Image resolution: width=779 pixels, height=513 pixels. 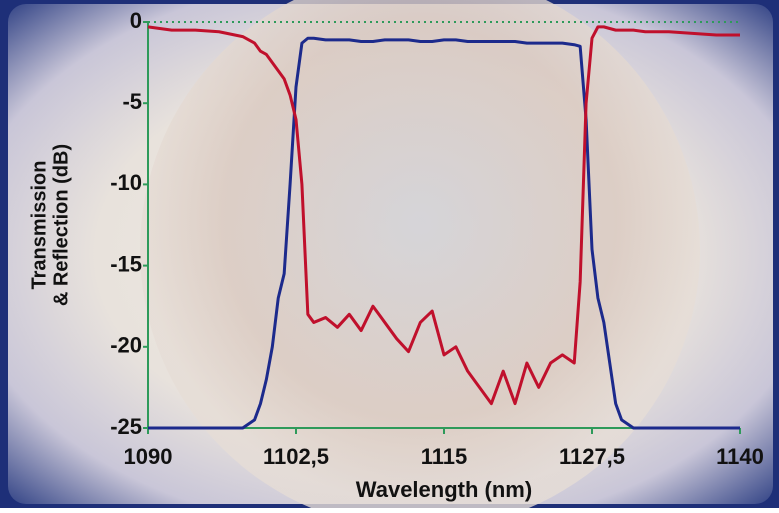 I want to click on x-axis-label: Wavelength (nm), so click(x=444, y=489).